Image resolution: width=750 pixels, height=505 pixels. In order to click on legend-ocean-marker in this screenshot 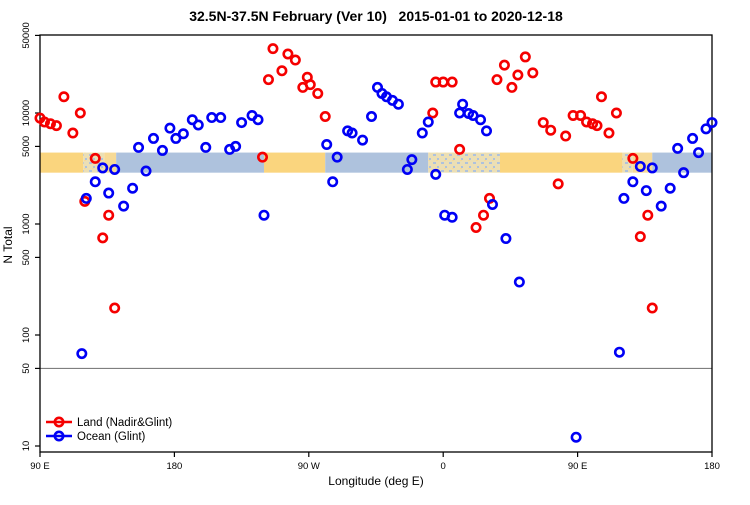, I will do `click(59, 436)`.